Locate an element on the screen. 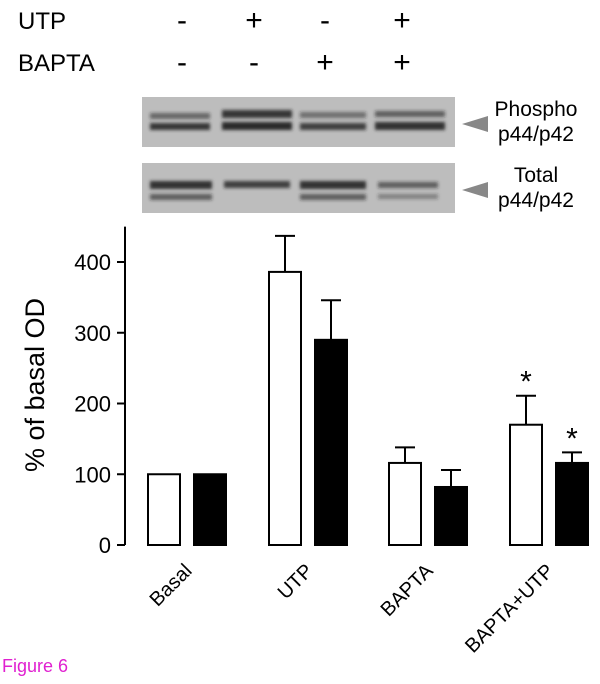 The height and width of the screenshot is (684, 600). blot-label: Phospho is located at coordinates (536, 109).